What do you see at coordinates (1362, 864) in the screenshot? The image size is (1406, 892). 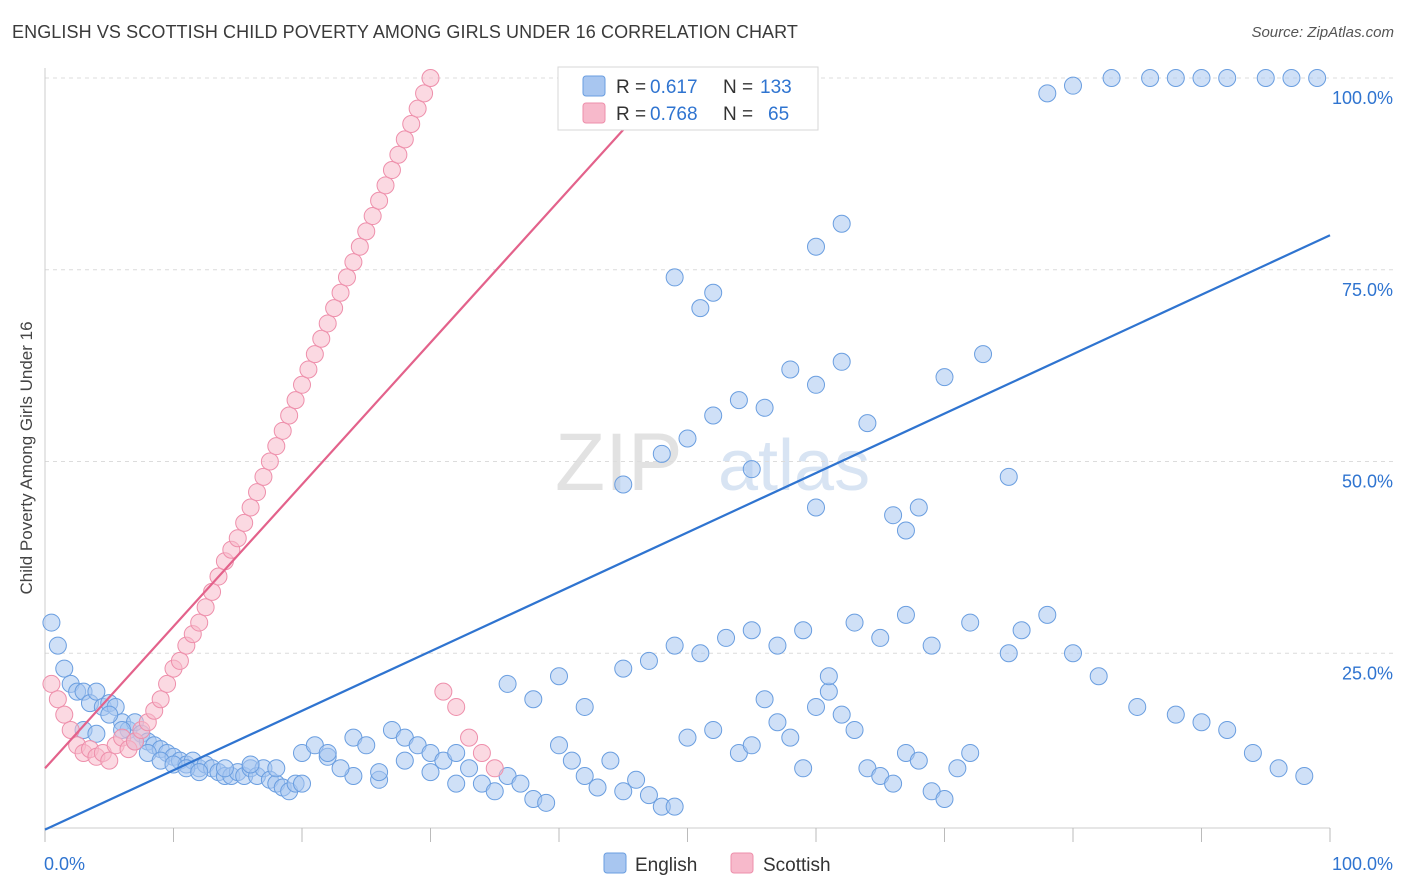 I see `x-tick-label: 100.0%` at bounding box center [1362, 864].